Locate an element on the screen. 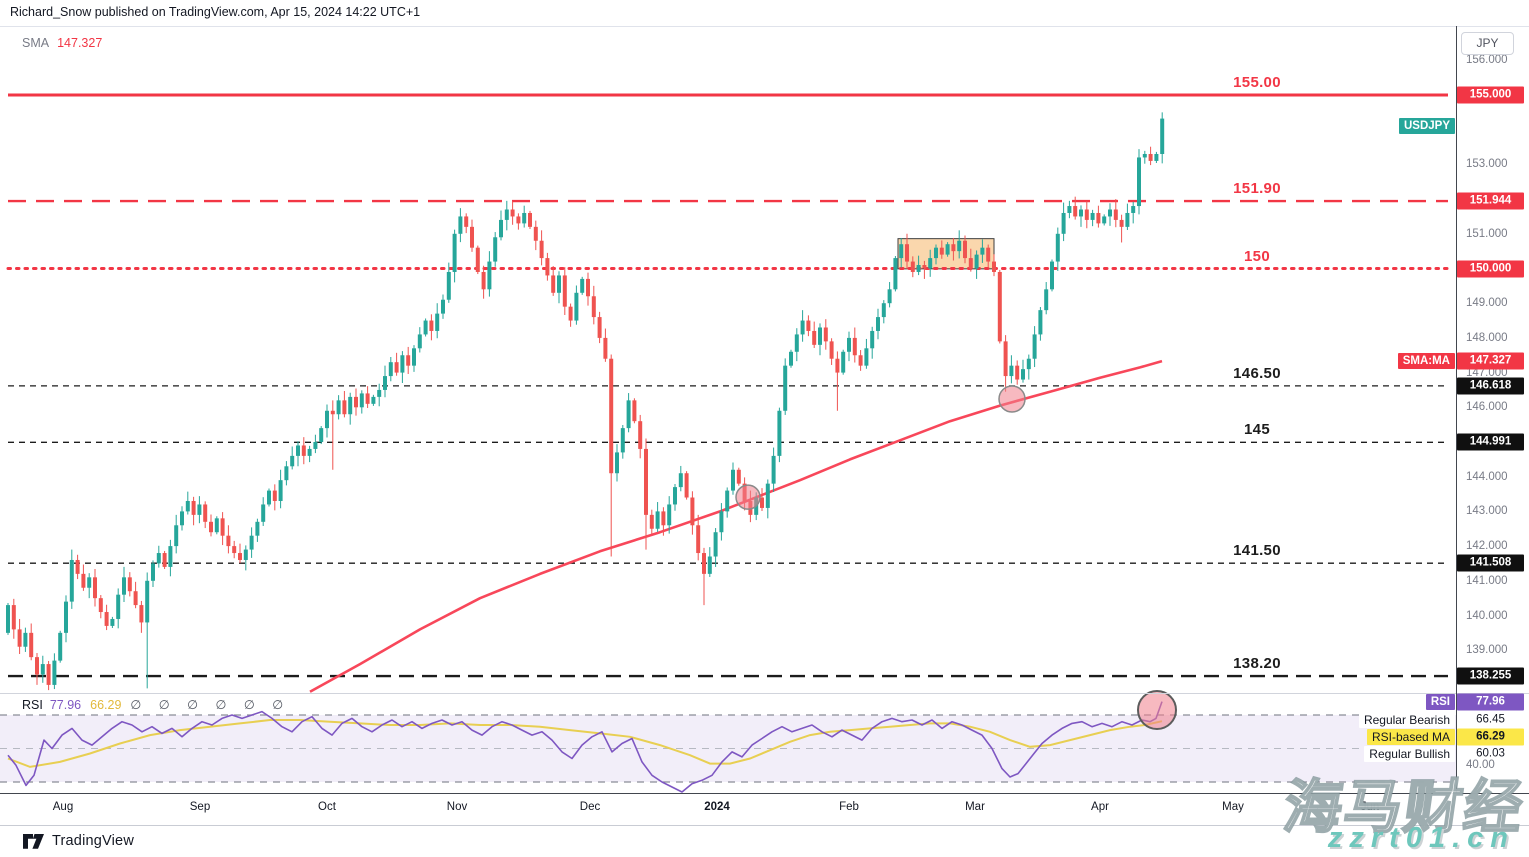 This screenshot has height=857, width=1529. pane-separator is located at coordinates (764, 693).